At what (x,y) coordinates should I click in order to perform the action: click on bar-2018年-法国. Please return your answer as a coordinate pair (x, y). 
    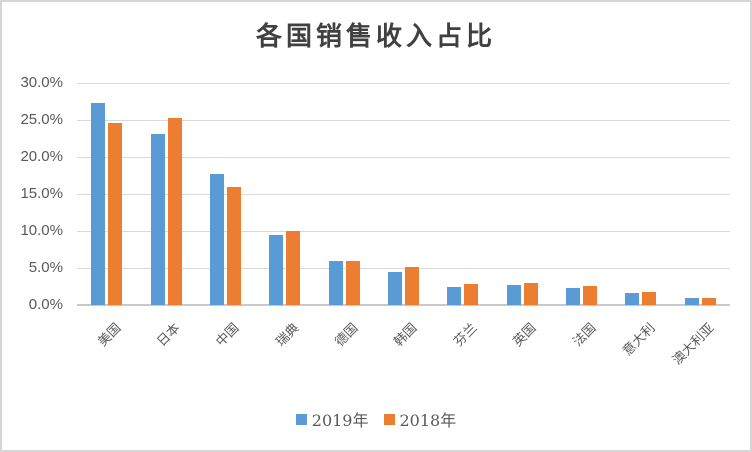
    Looking at the image, I should click on (590, 295).